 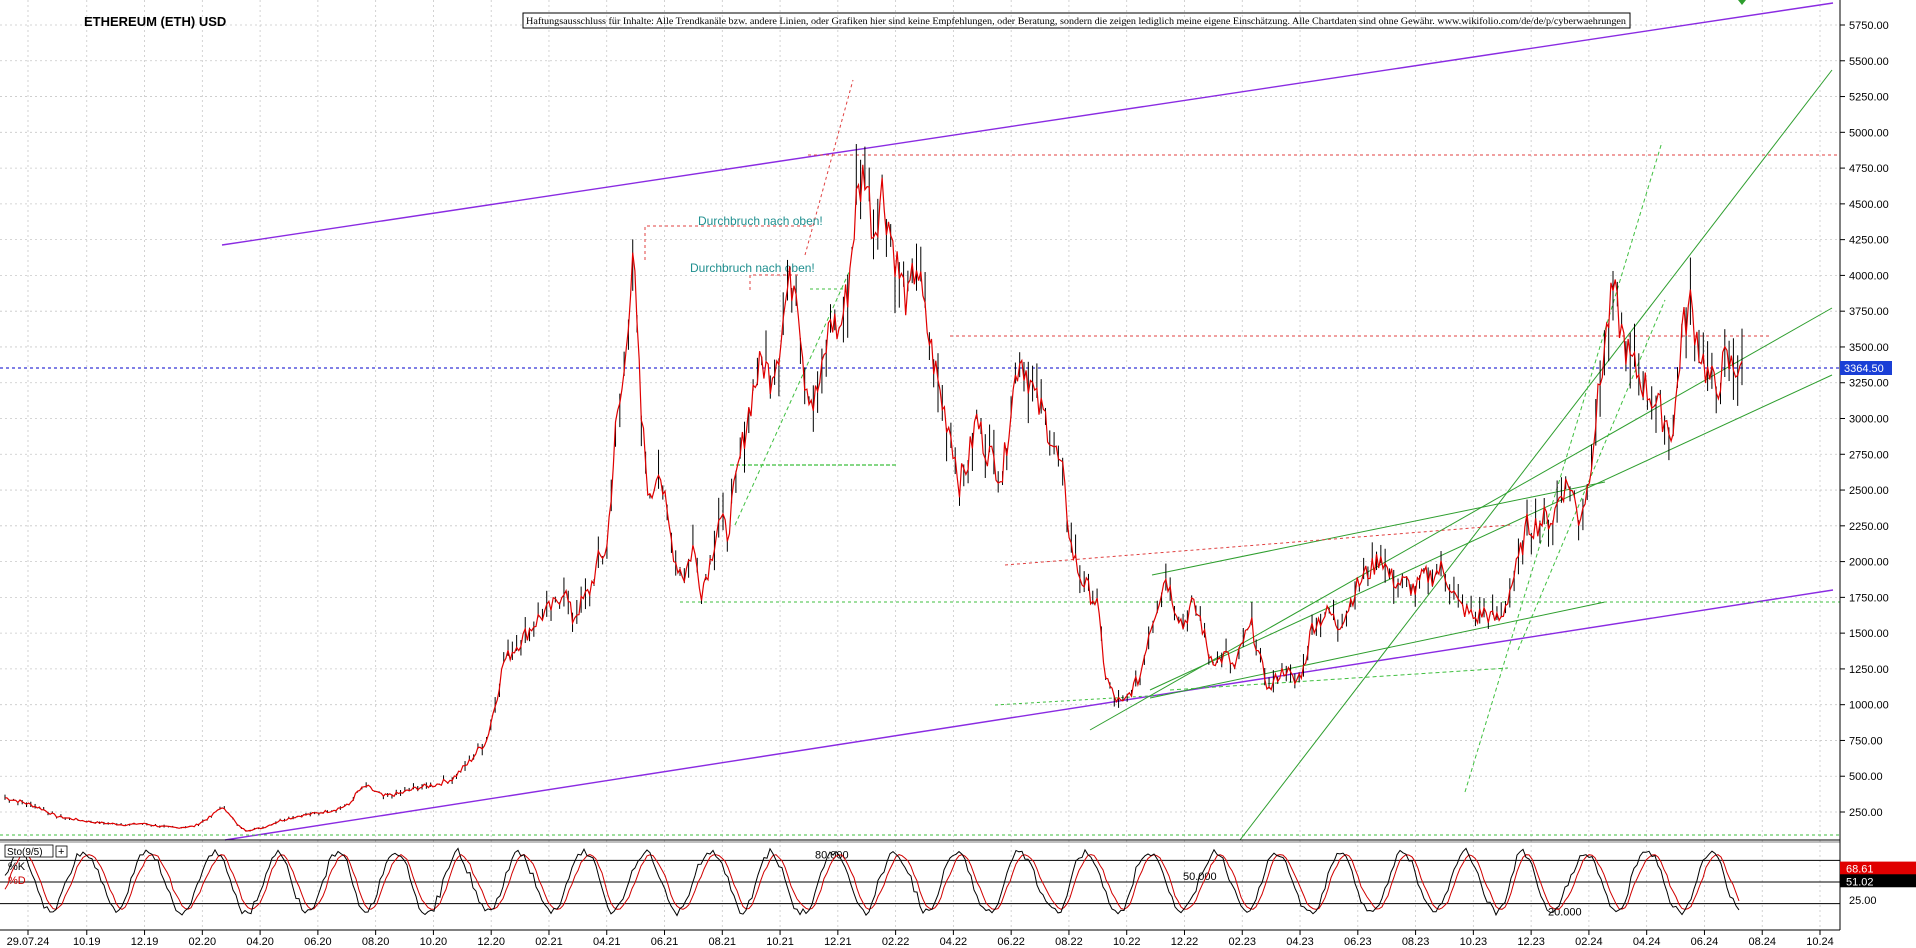 I want to click on x-tick-label: 12.22, so click(x=1185, y=942).